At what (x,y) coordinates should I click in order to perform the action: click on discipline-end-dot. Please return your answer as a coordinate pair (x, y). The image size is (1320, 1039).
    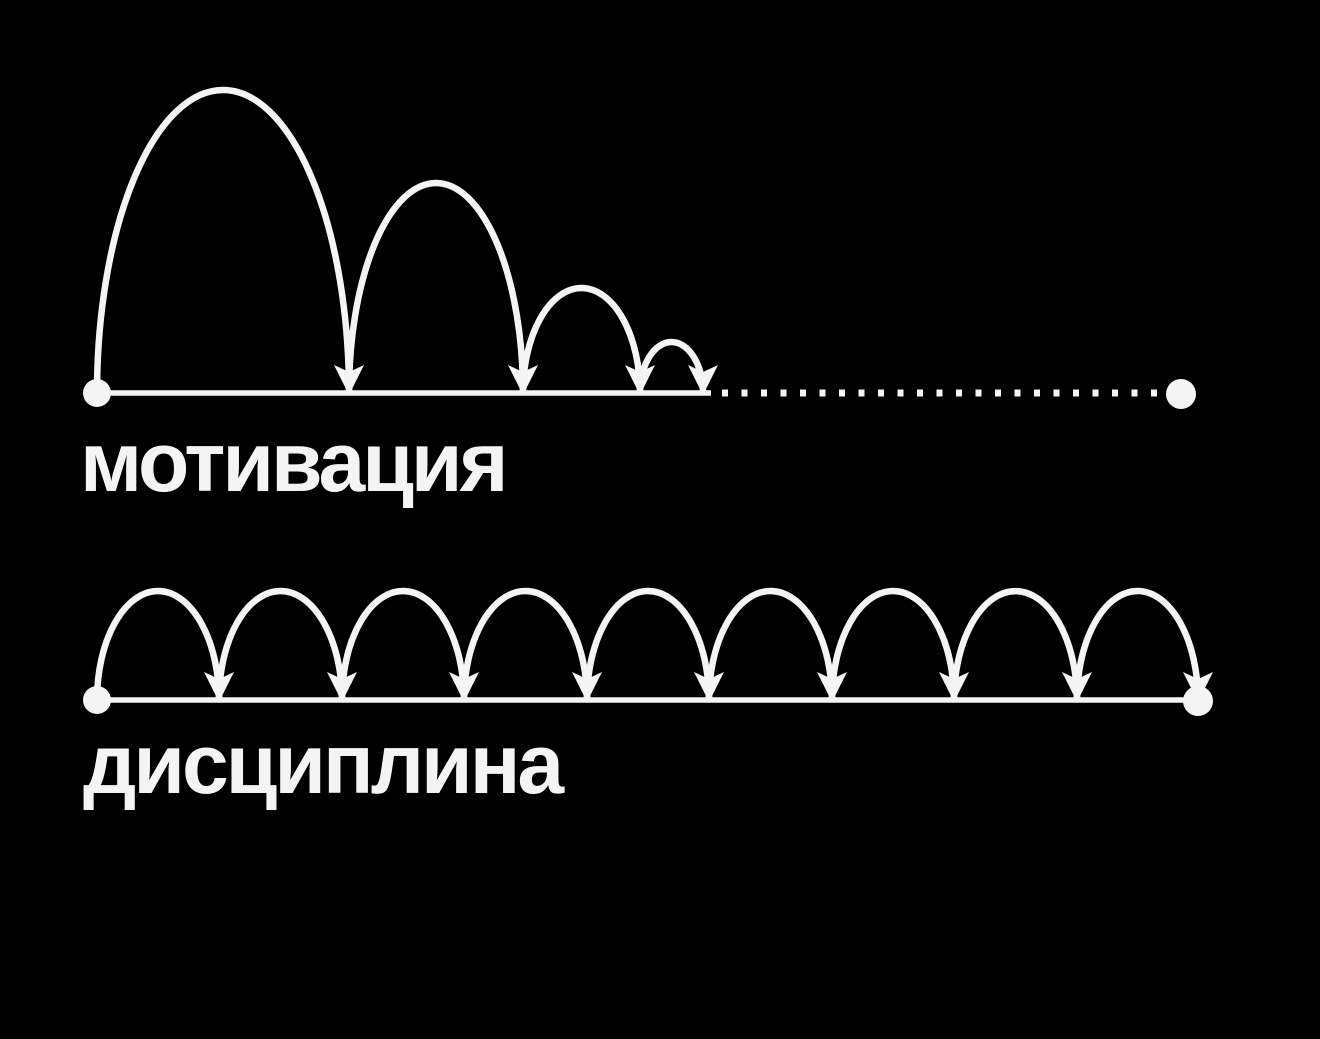
    Looking at the image, I should click on (1198, 701).